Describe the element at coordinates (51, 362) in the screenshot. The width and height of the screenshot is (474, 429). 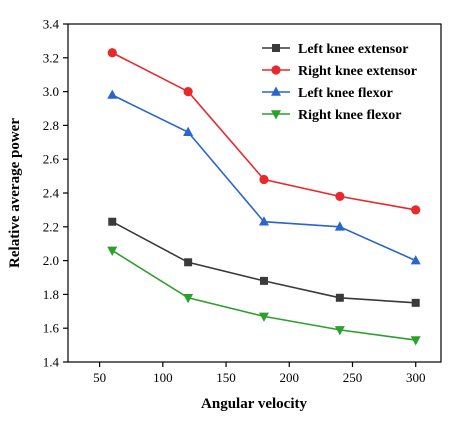
I see `y-tick-label: 1.4` at that location.